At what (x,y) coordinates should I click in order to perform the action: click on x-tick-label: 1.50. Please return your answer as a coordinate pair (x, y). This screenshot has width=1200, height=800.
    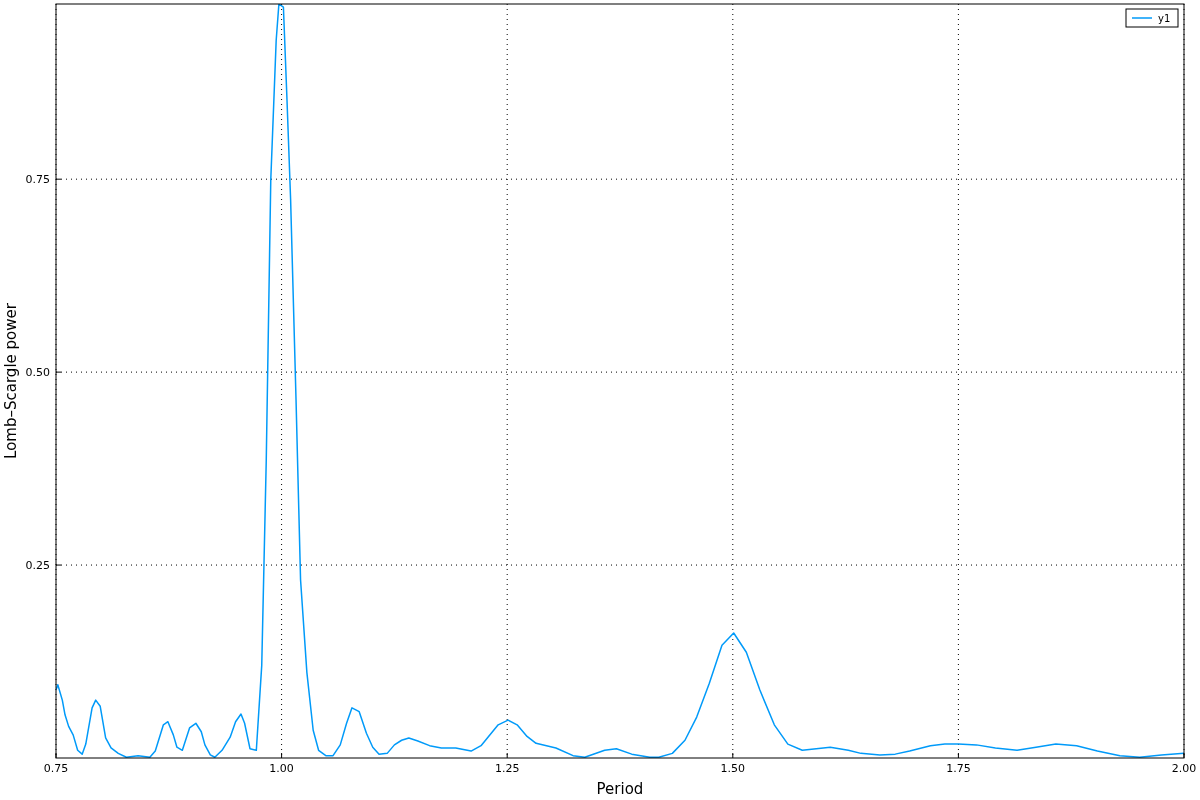
    Looking at the image, I should click on (733, 768).